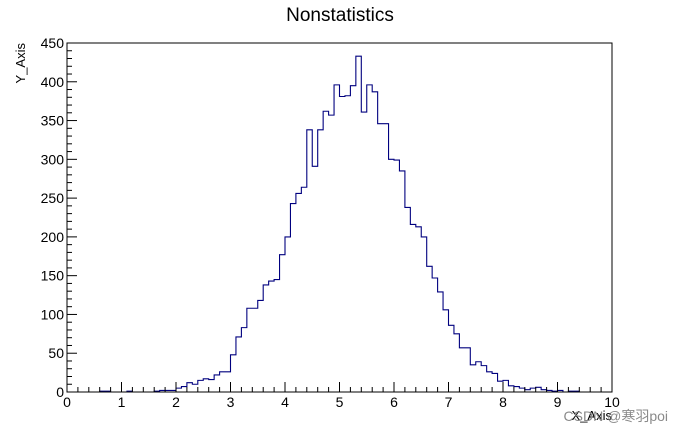  What do you see at coordinates (340, 402) in the screenshot?
I see `x-tick-label: 5` at bounding box center [340, 402].